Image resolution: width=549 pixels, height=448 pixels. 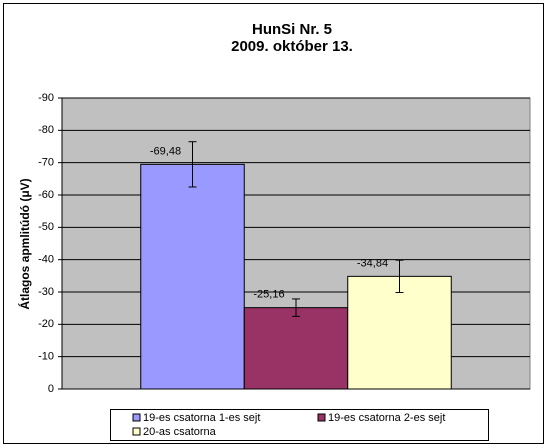 What do you see at coordinates (46, 98) in the screenshot?
I see `y-tick-label: -90` at bounding box center [46, 98].